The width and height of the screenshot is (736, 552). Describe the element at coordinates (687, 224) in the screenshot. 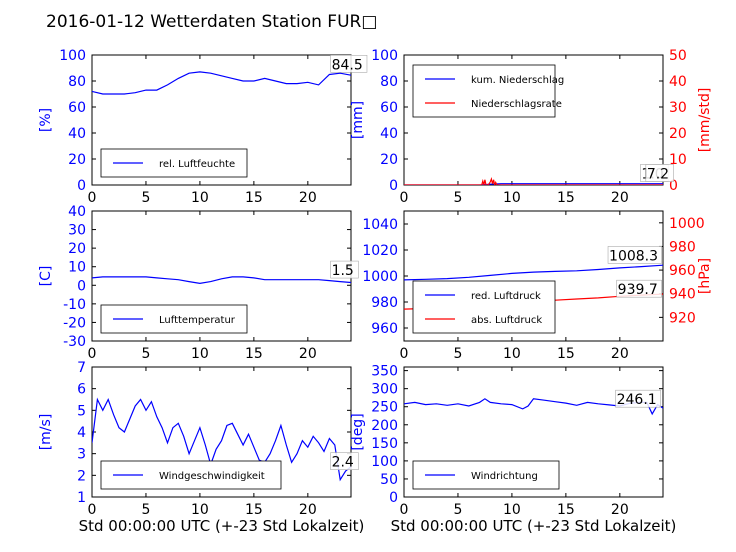

I see `pressure-ytick-label-right: 1000` at that location.